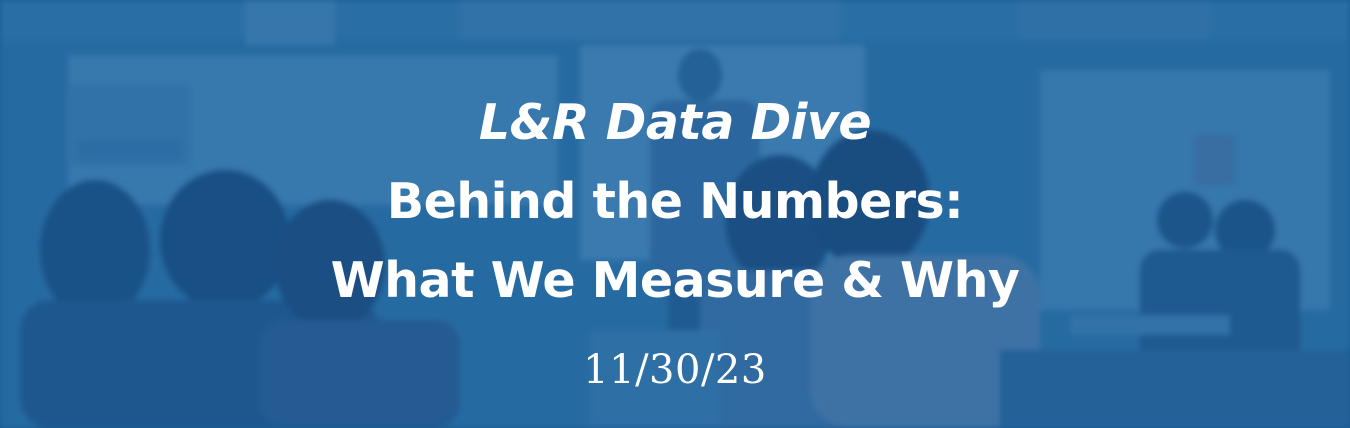 Image resolution: width=1350 pixels, height=428 pixels. I want to click on event-series-title: L&R Data Dive, so click(675, 122).